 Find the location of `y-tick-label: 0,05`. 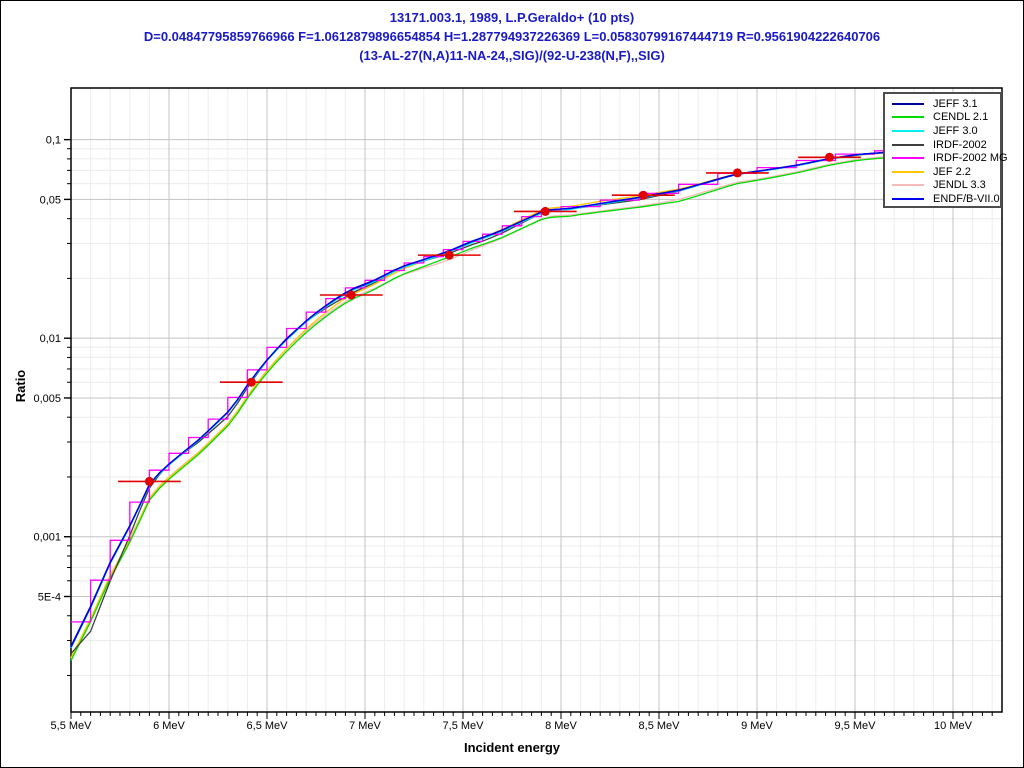

y-tick-label: 0,05 is located at coordinates (50, 200).